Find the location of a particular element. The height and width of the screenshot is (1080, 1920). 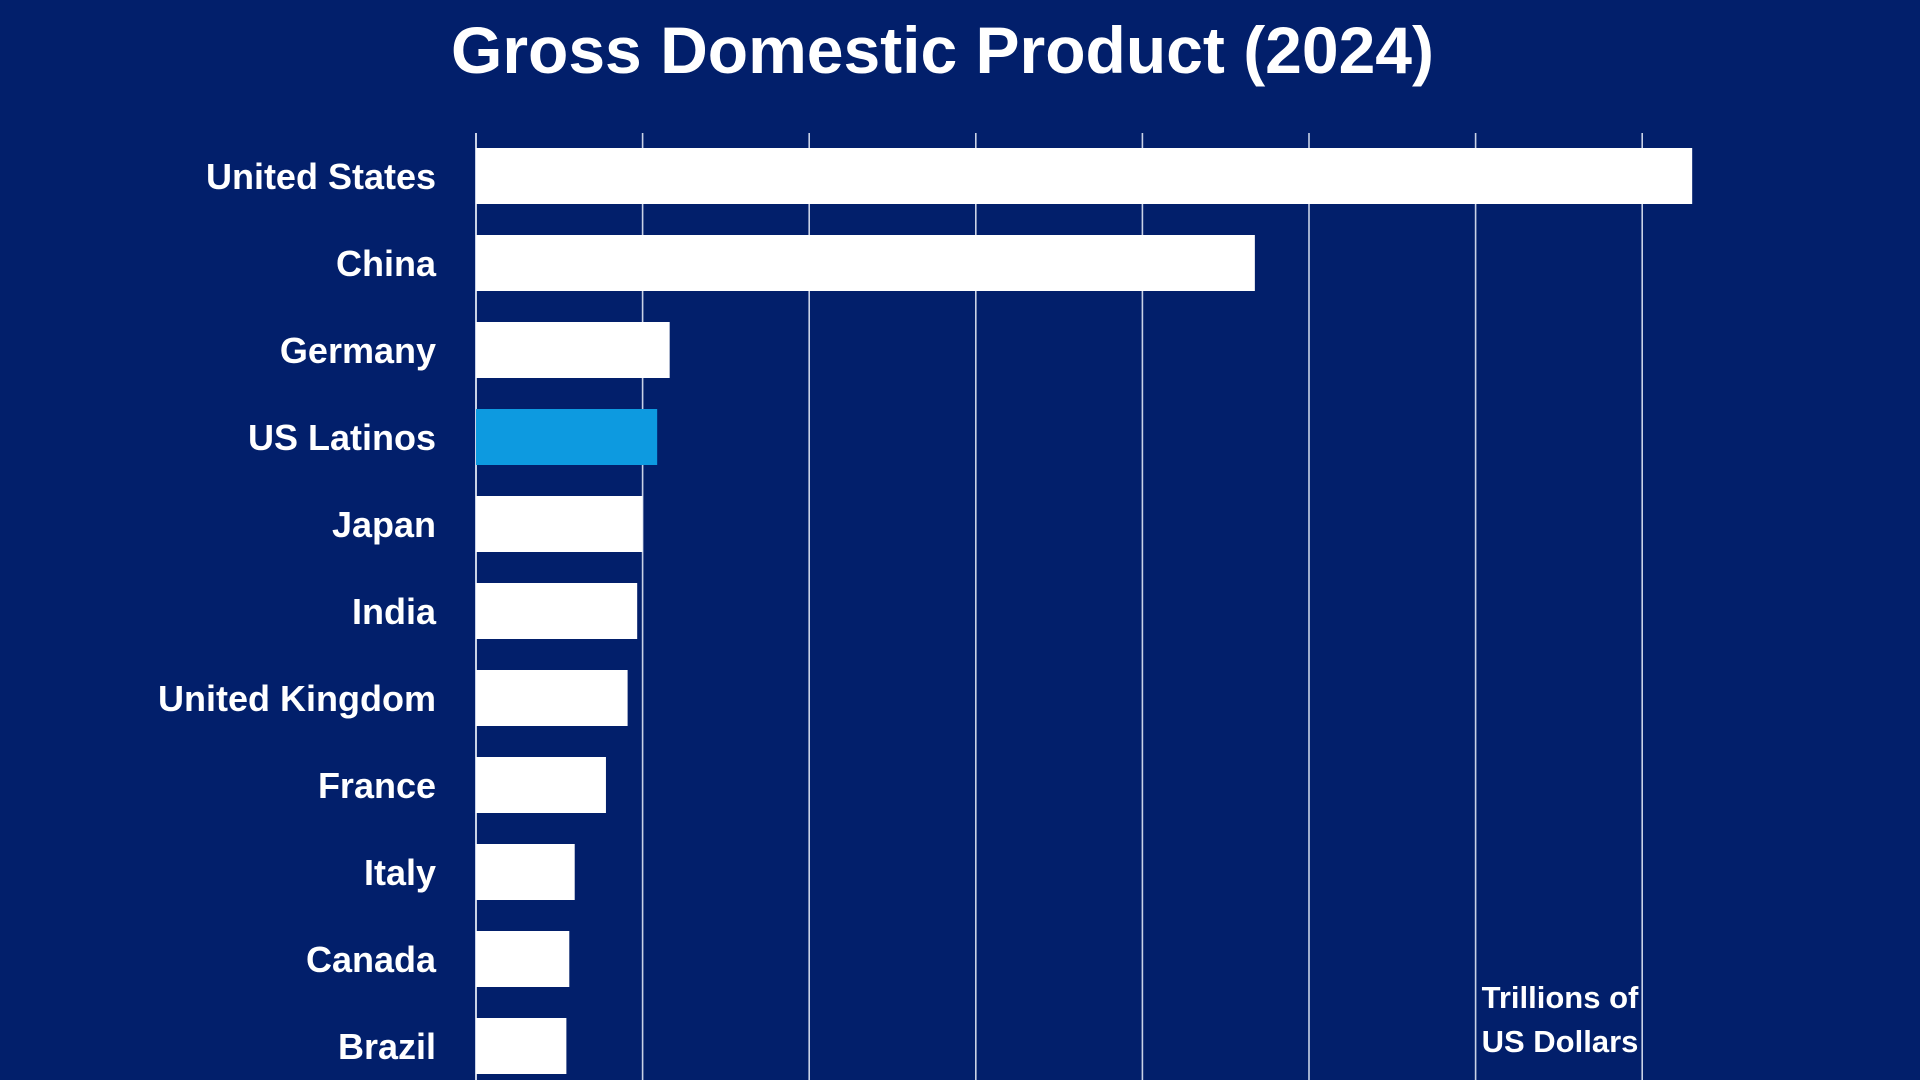

category-label: Brazil is located at coordinates (387, 1046).